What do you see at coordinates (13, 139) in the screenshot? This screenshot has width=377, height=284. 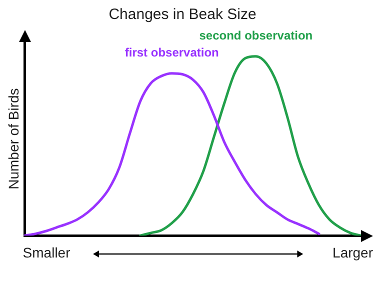 I see `y-axis-title: Number of Birds` at bounding box center [13, 139].